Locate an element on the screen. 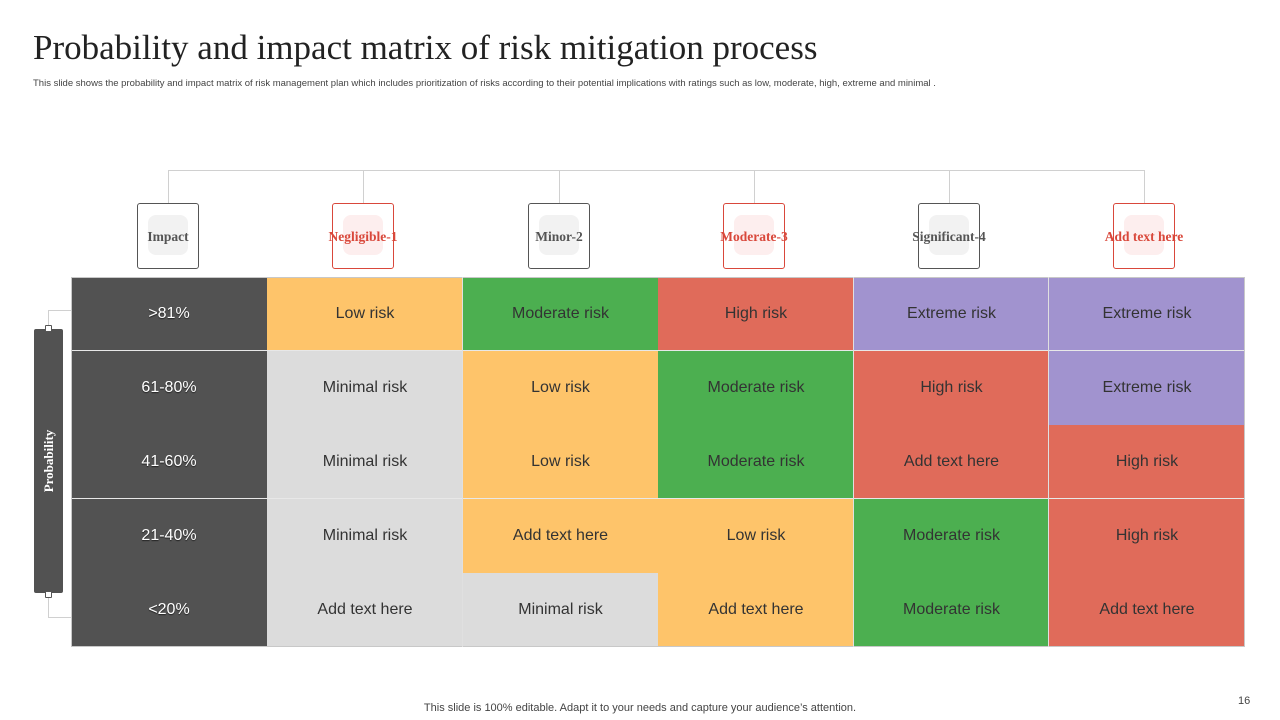 The image size is (1280, 720). probability-bar is located at coordinates (48, 461).